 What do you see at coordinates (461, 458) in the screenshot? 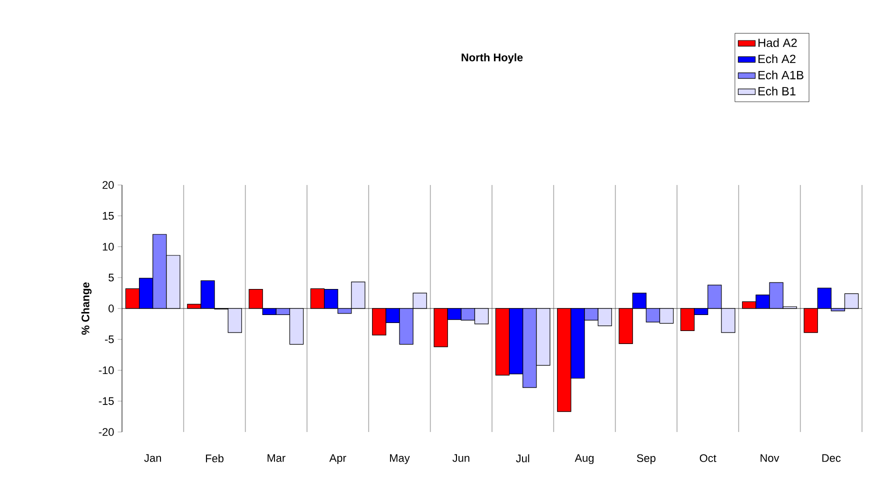
I see `x-tick-label: Jun` at bounding box center [461, 458].